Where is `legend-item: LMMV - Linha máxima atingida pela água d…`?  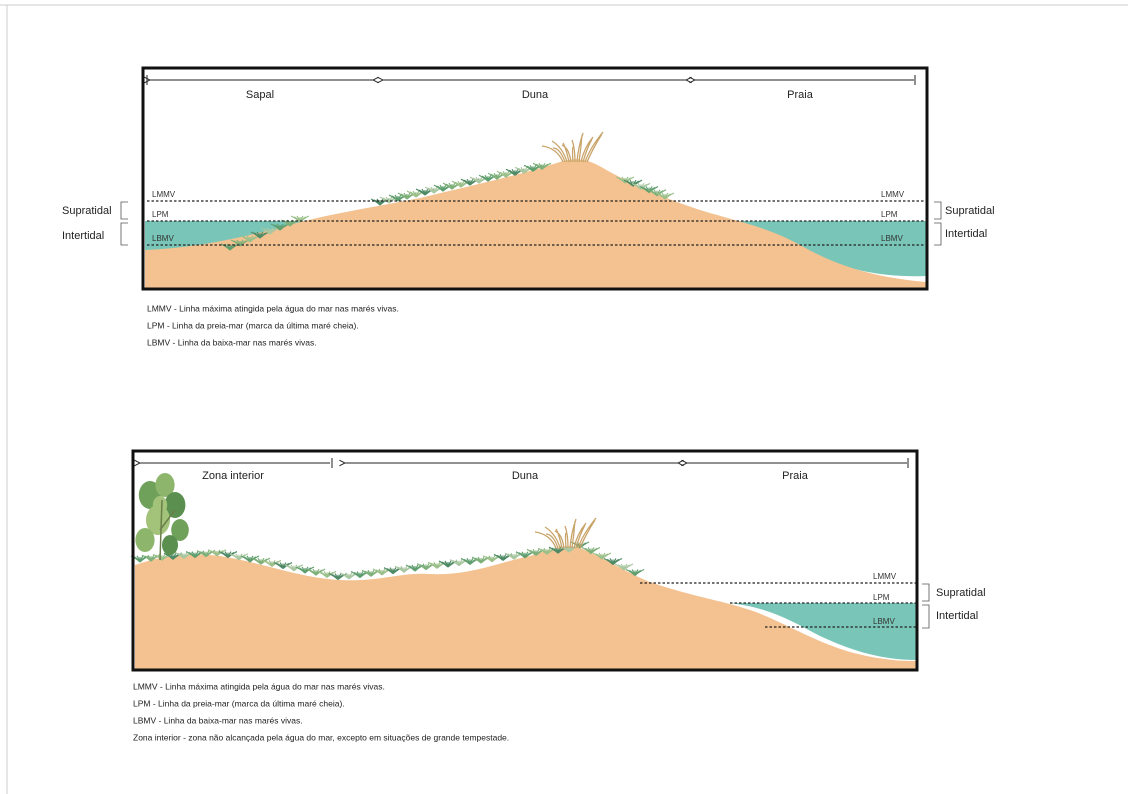 legend-item: LMMV - Linha máxima atingida pela água d… is located at coordinates (273, 308).